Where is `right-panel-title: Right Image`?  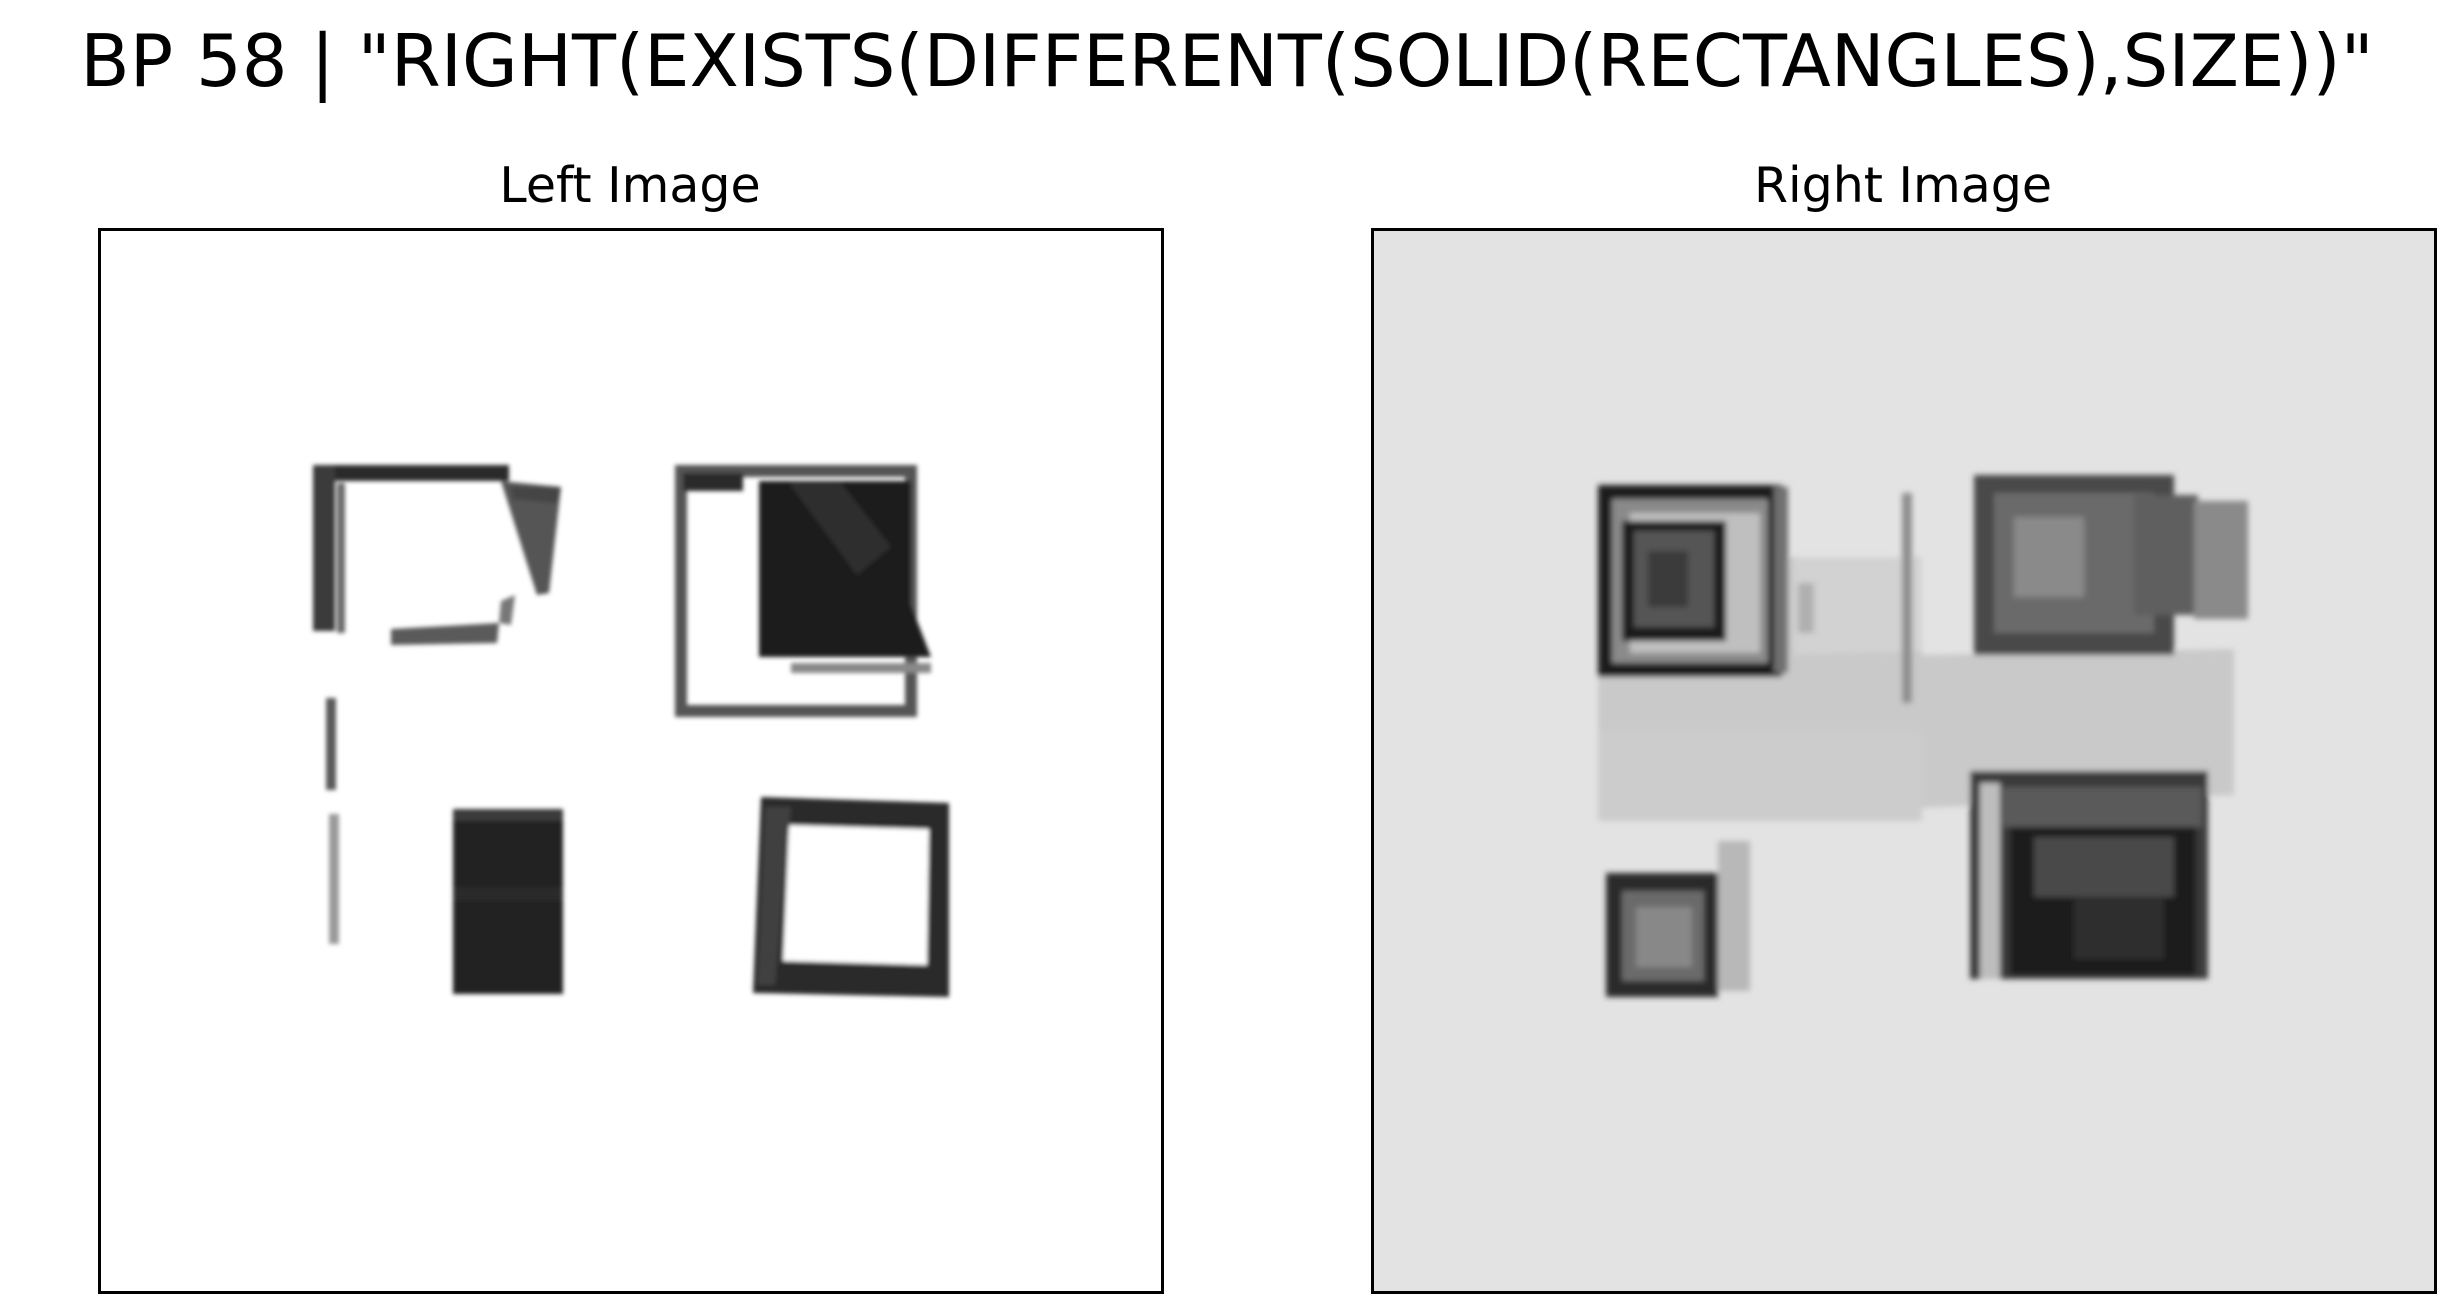
right-panel-title: Right Image is located at coordinates (1903, 185).